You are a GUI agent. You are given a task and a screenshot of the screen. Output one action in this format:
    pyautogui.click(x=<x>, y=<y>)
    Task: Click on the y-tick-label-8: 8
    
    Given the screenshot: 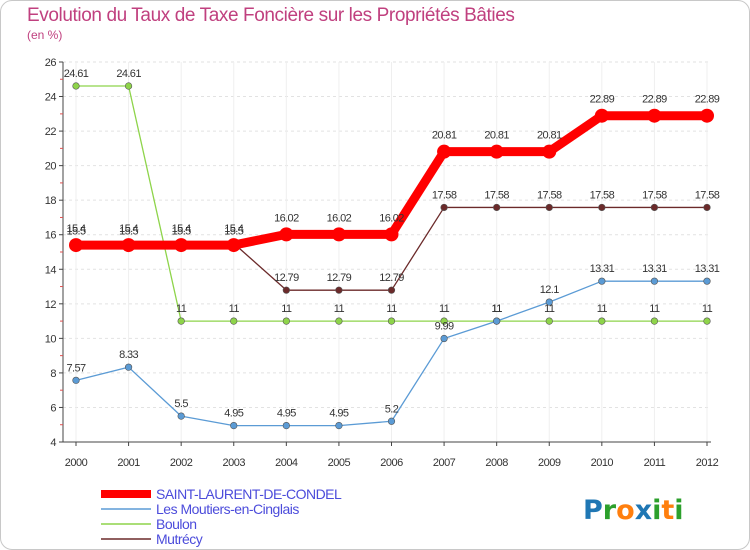 What is the action you would take?
    pyautogui.click(x=53, y=374)
    